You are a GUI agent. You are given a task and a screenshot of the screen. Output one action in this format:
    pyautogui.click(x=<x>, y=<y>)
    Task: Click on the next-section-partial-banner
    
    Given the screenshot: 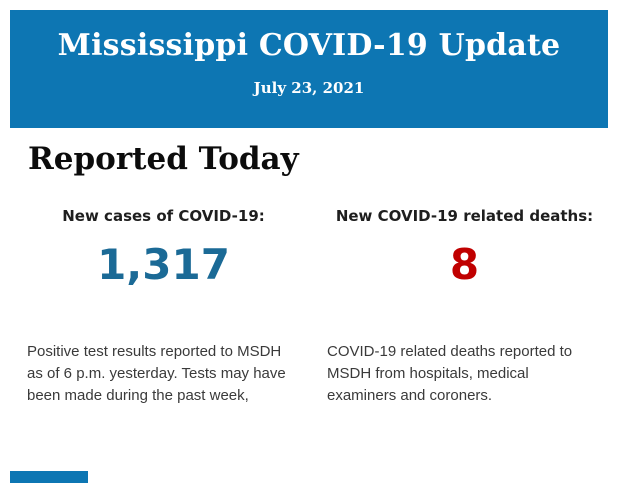 What is the action you would take?
    pyautogui.click(x=49, y=477)
    